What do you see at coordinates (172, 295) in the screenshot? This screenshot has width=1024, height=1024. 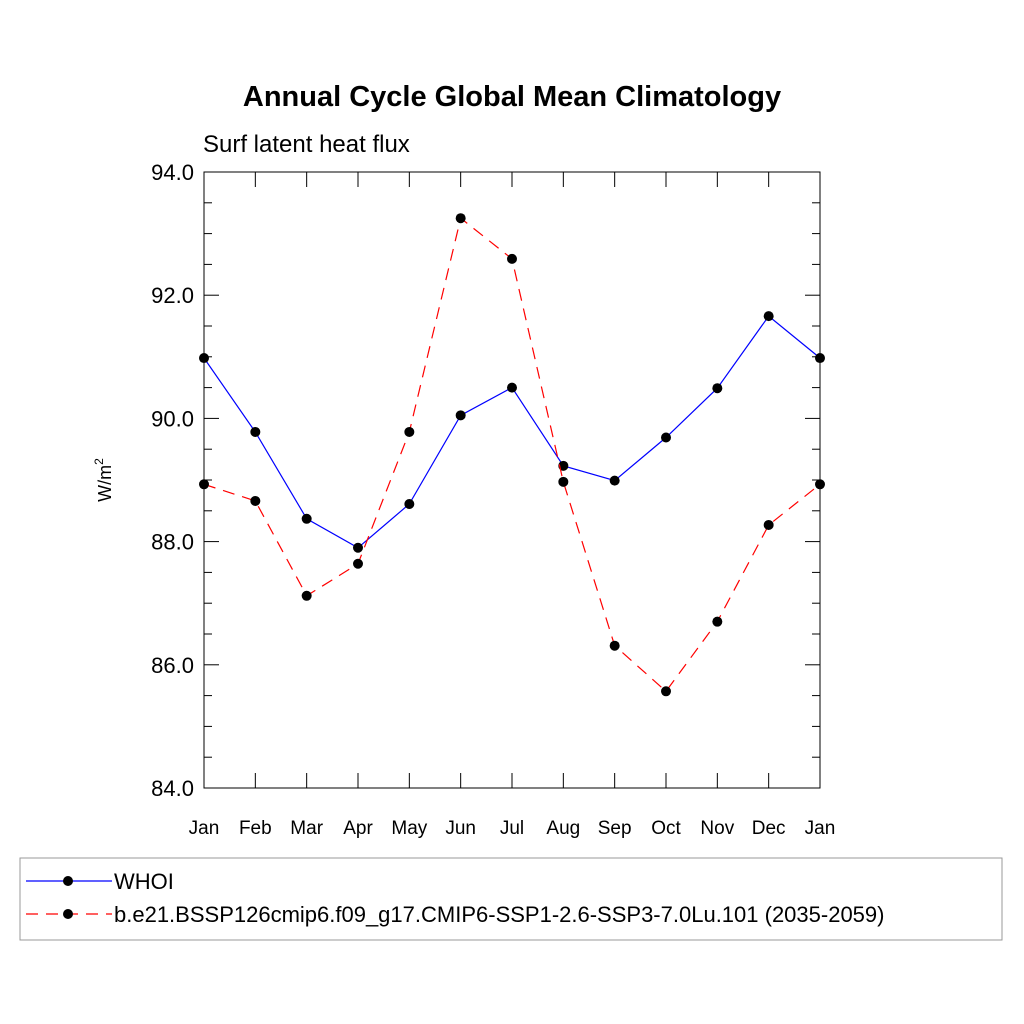 I see `y-tick-label: 92.0` at bounding box center [172, 295].